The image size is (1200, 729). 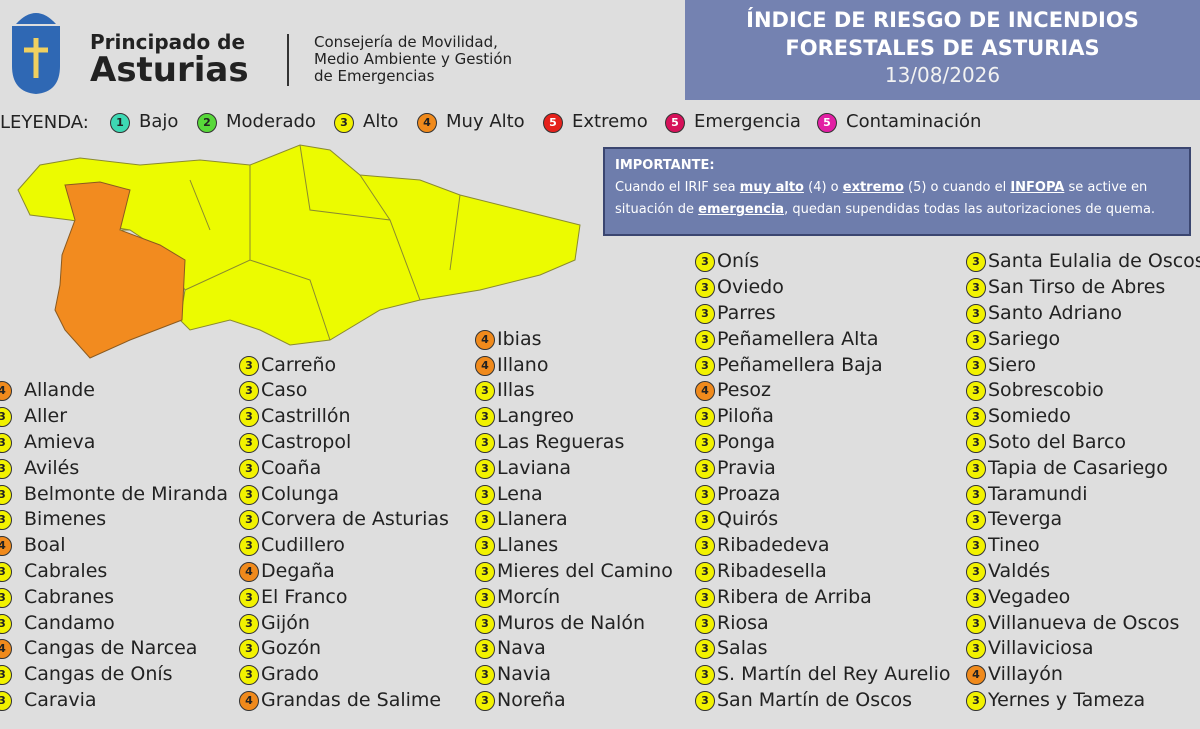 What do you see at coordinates (750, 287) in the screenshot?
I see `municipality-name: Oviedo` at bounding box center [750, 287].